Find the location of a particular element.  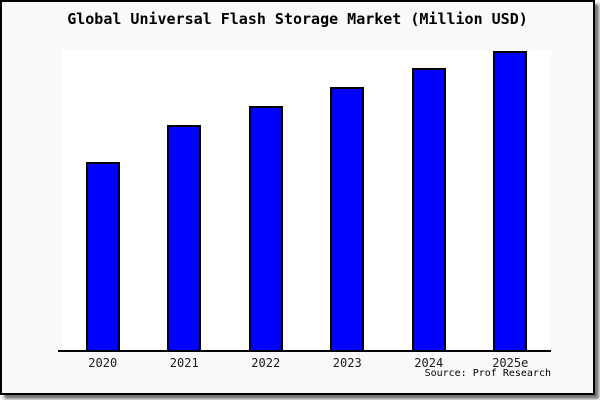

bar-slot-2022 is located at coordinates (266, 200).